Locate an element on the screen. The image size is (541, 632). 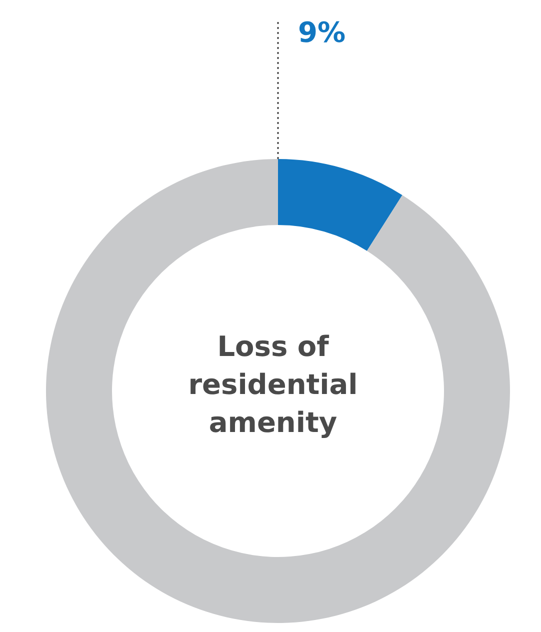
data-label: 9% is located at coordinates (322, 32).